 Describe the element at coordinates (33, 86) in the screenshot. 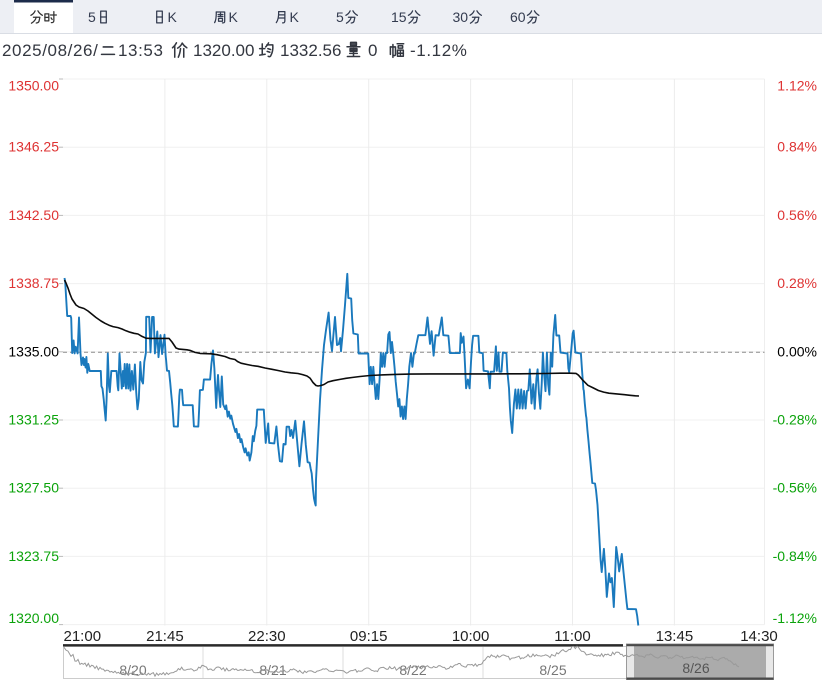

I see `svg-text: 1350.00` at that location.